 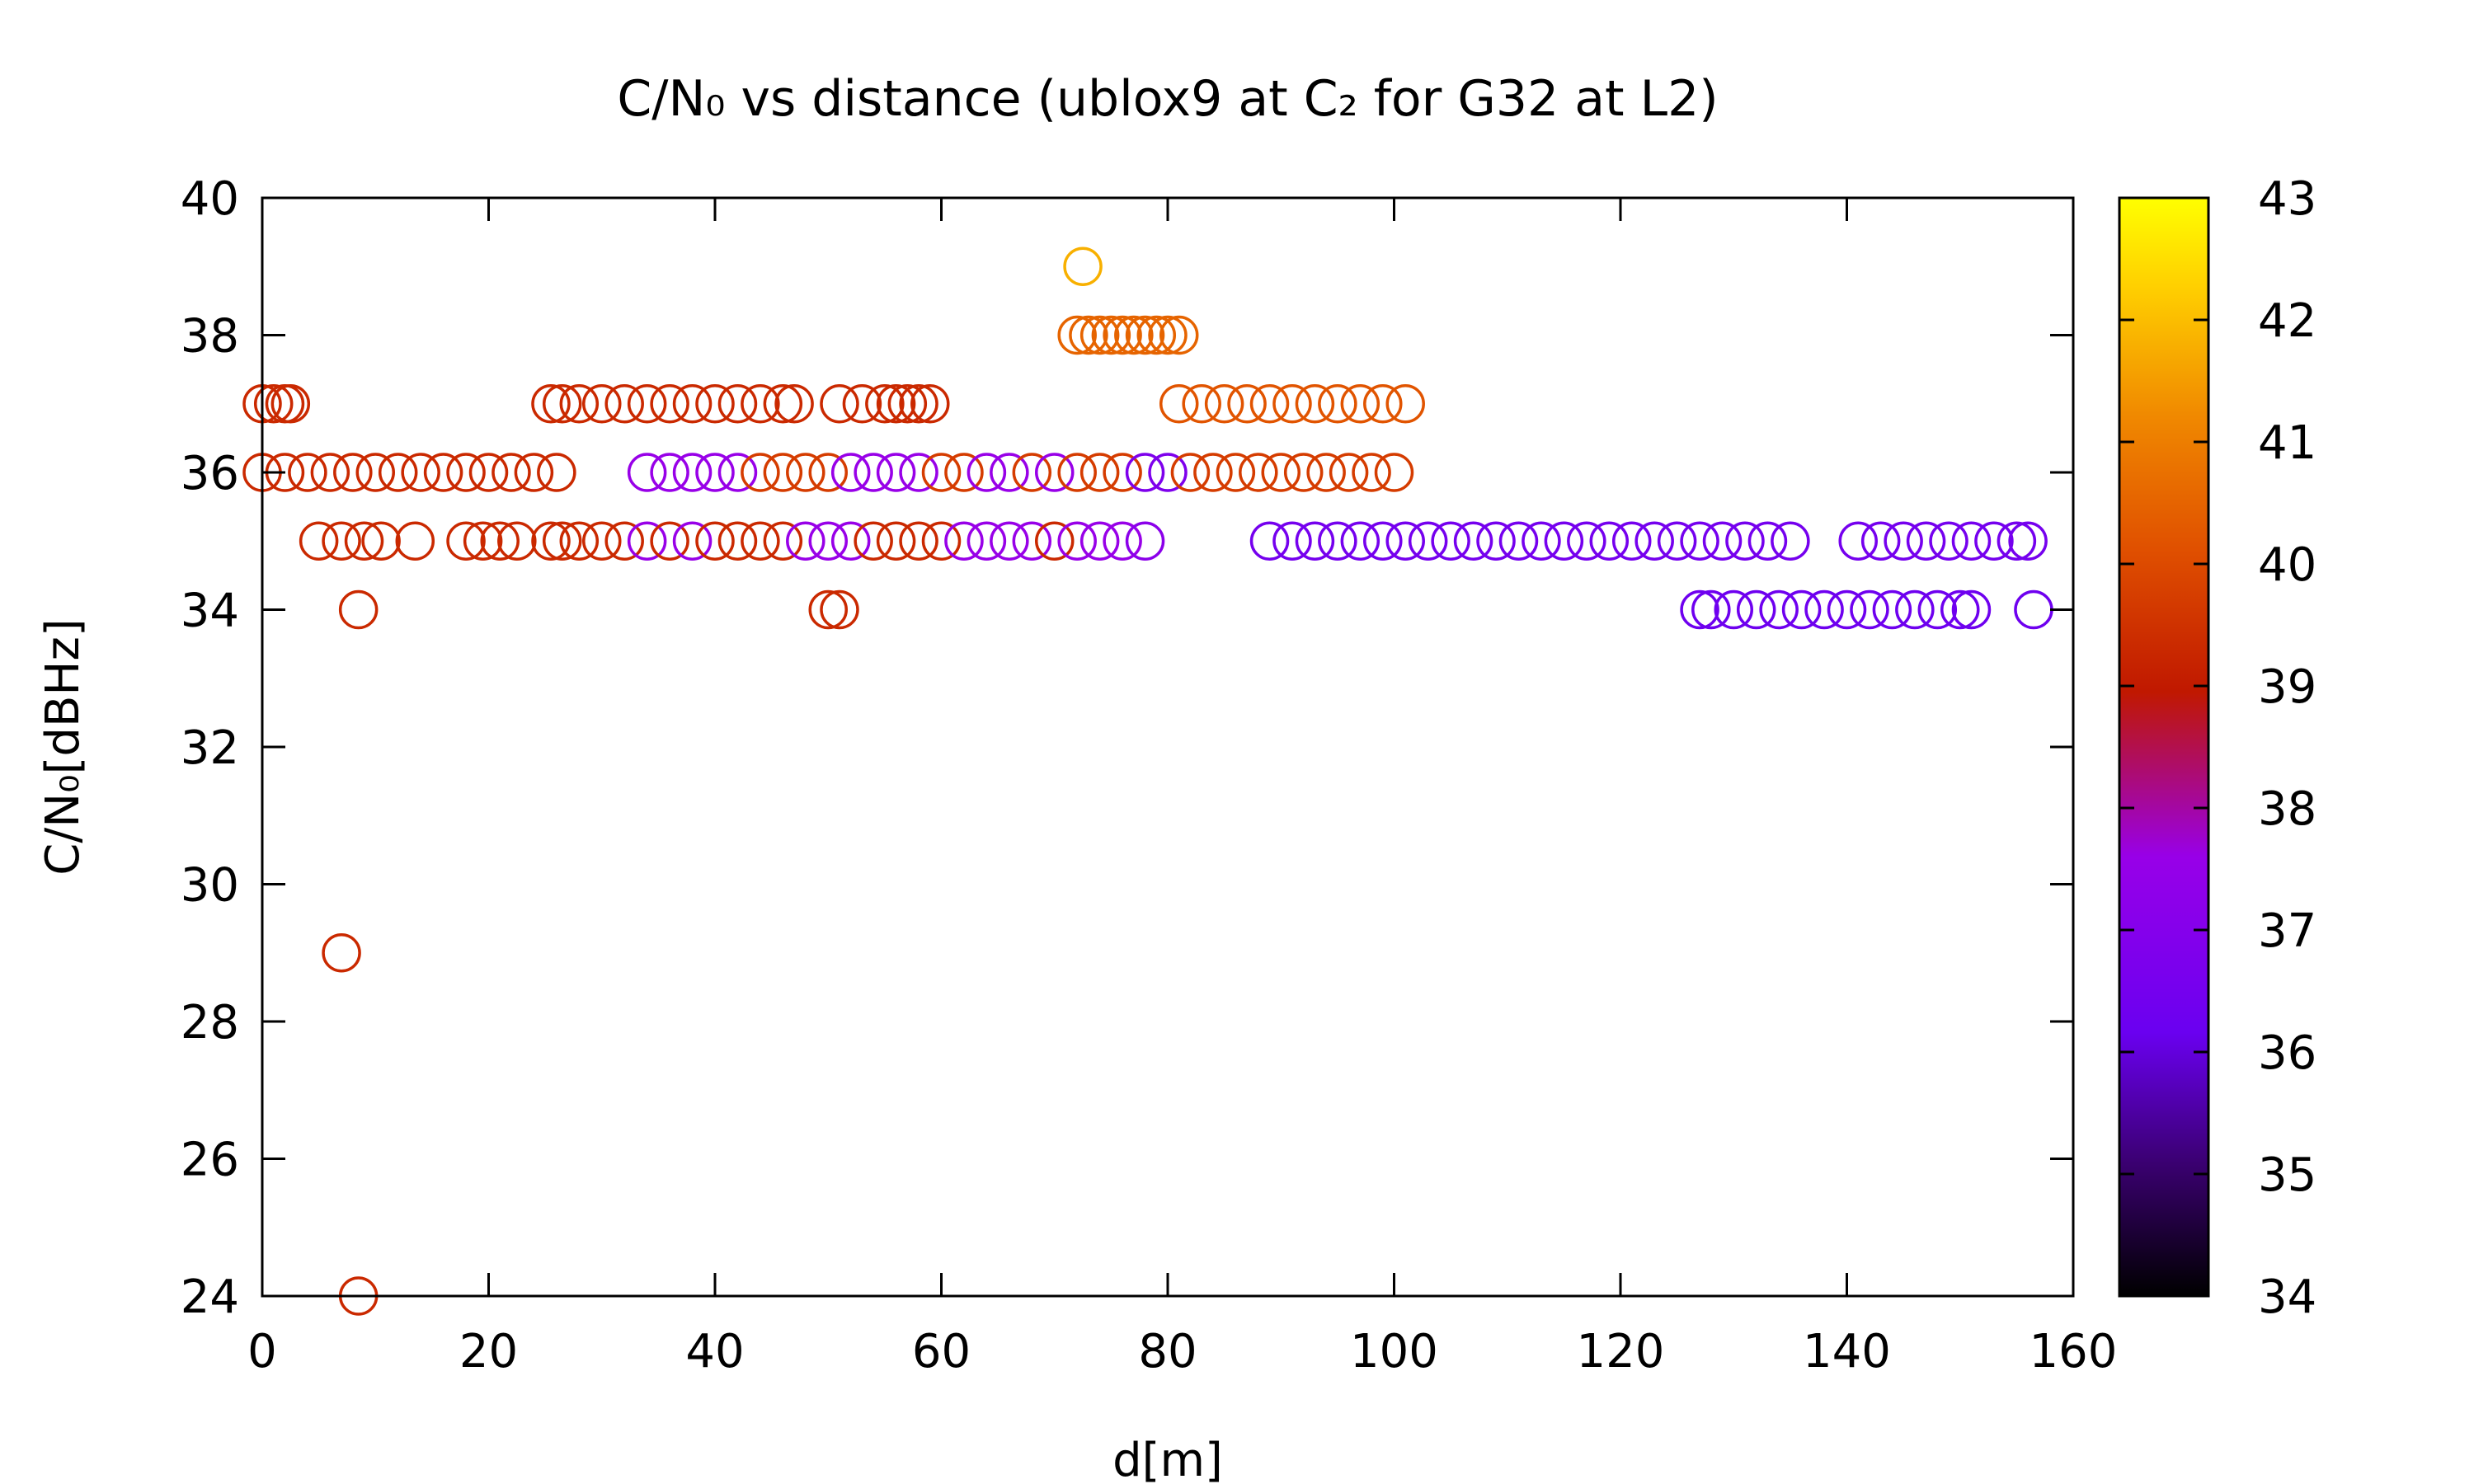 I want to click on colorbar-tick-label: 37, so click(x=2287, y=931).